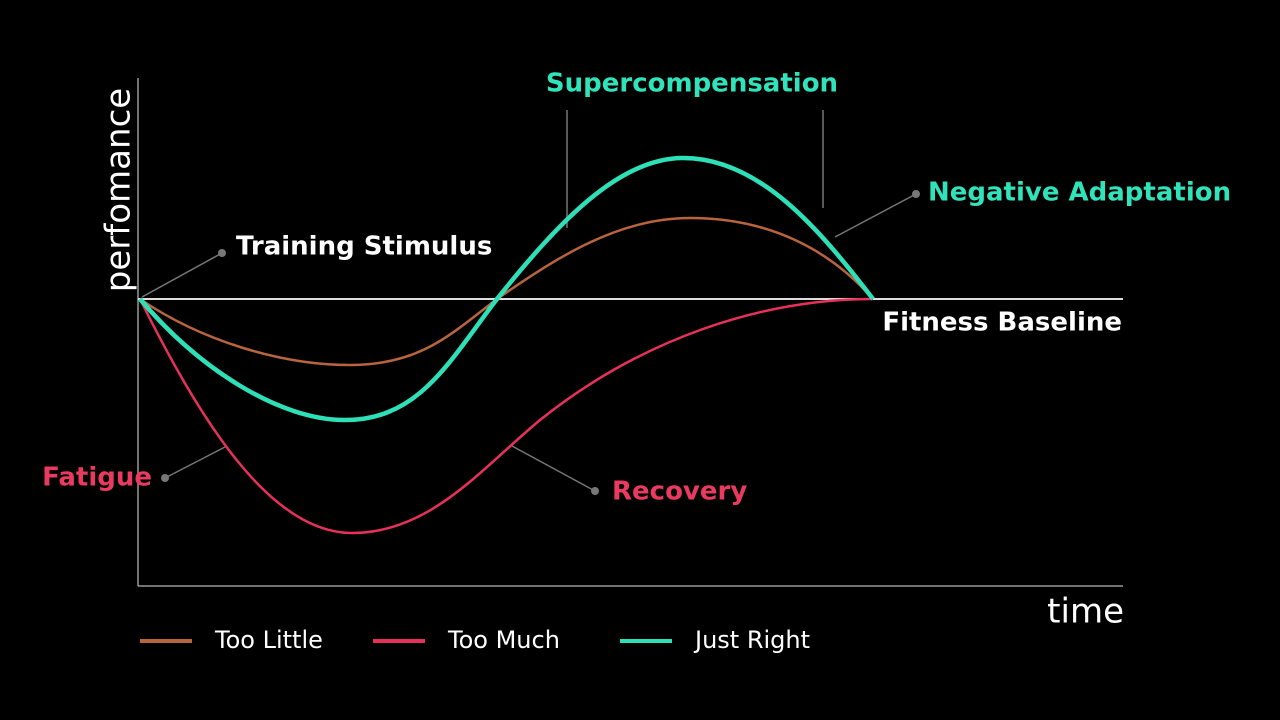  What do you see at coordinates (1085, 612) in the screenshot?
I see `x-axis-label: time` at bounding box center [1085, 612].